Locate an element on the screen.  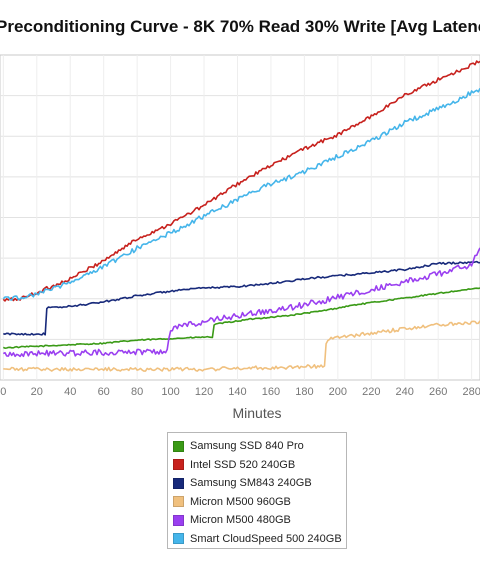
x-tick-label: 140 is located at coordinates (237, 392).